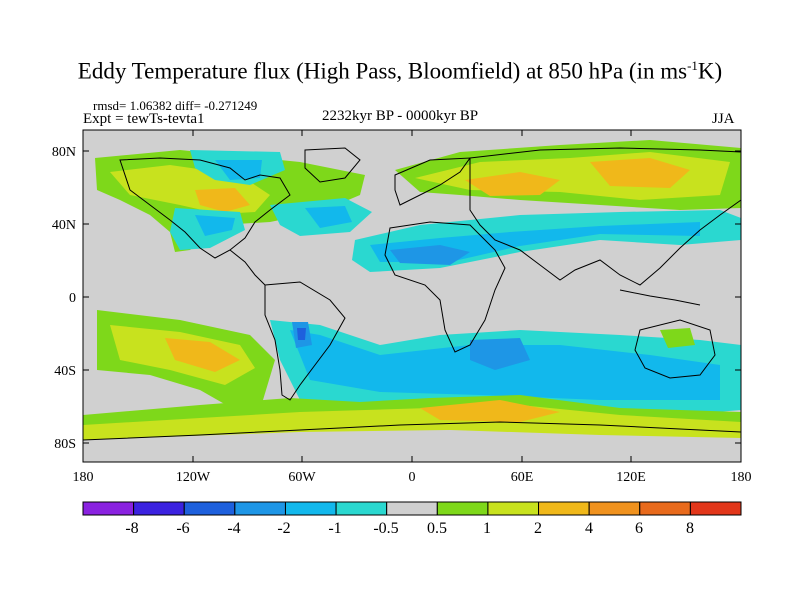 The width and height of the screenshot is (800, 600). What do you see at coordinates (690, 528) in the screenshot?
I see `colorbar-label-8: 8` at bounding box center [690, 528].